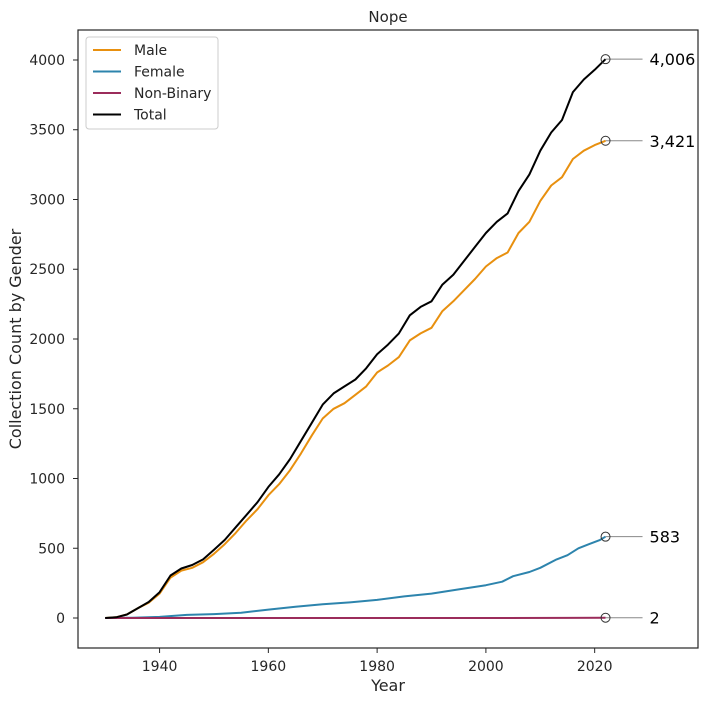  What do you see at coordinates (47, 270) in the screenshot?
I see `y-tick-label: 2500` at bounding box center [47, 270].